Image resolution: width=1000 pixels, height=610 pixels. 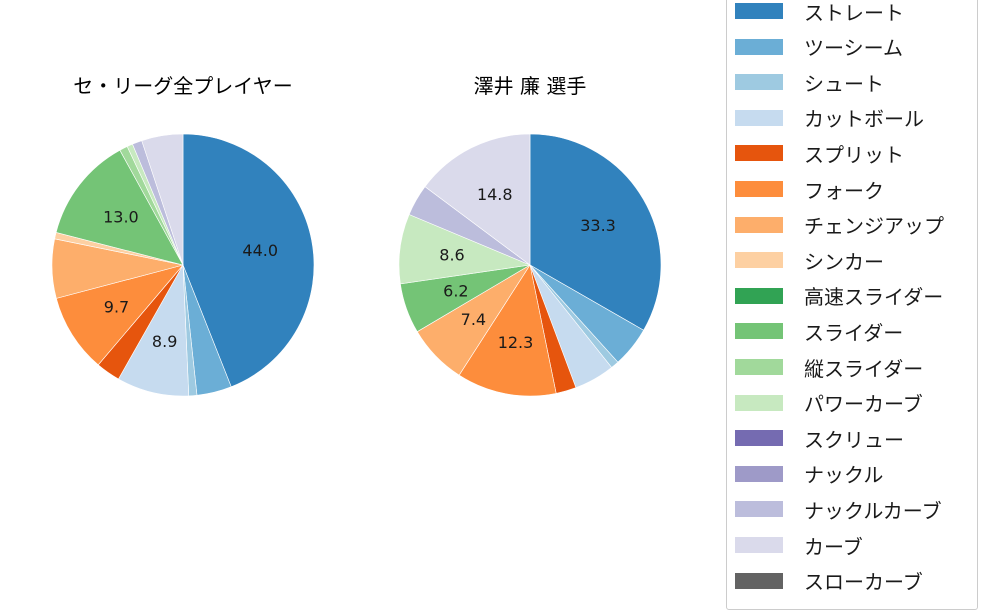 I want to click on legend-label: スローカーブ, so click(x=863, y=582).